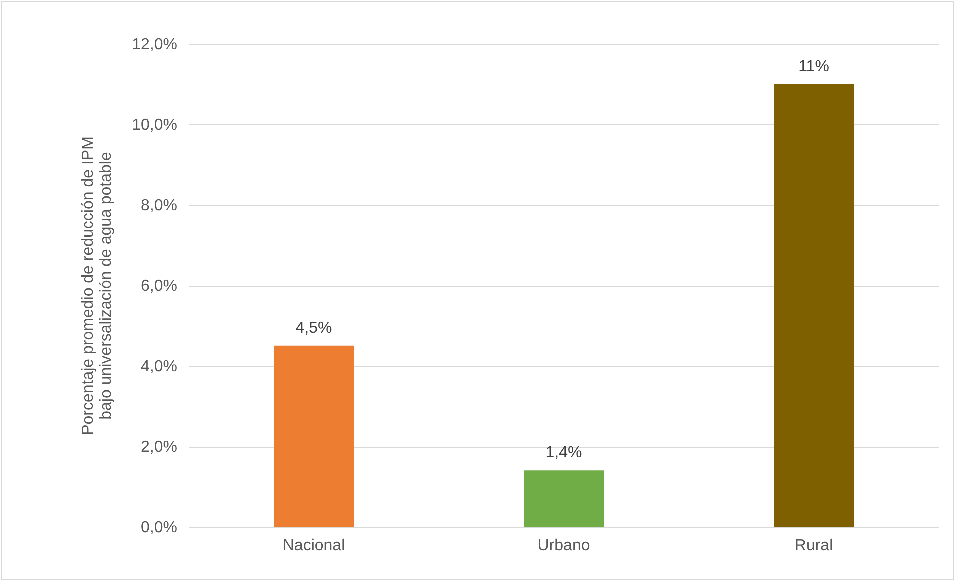  Describe the element at coordinates (814, 546) in the screenshot. I see `x-tick-label: Rural` at that location.